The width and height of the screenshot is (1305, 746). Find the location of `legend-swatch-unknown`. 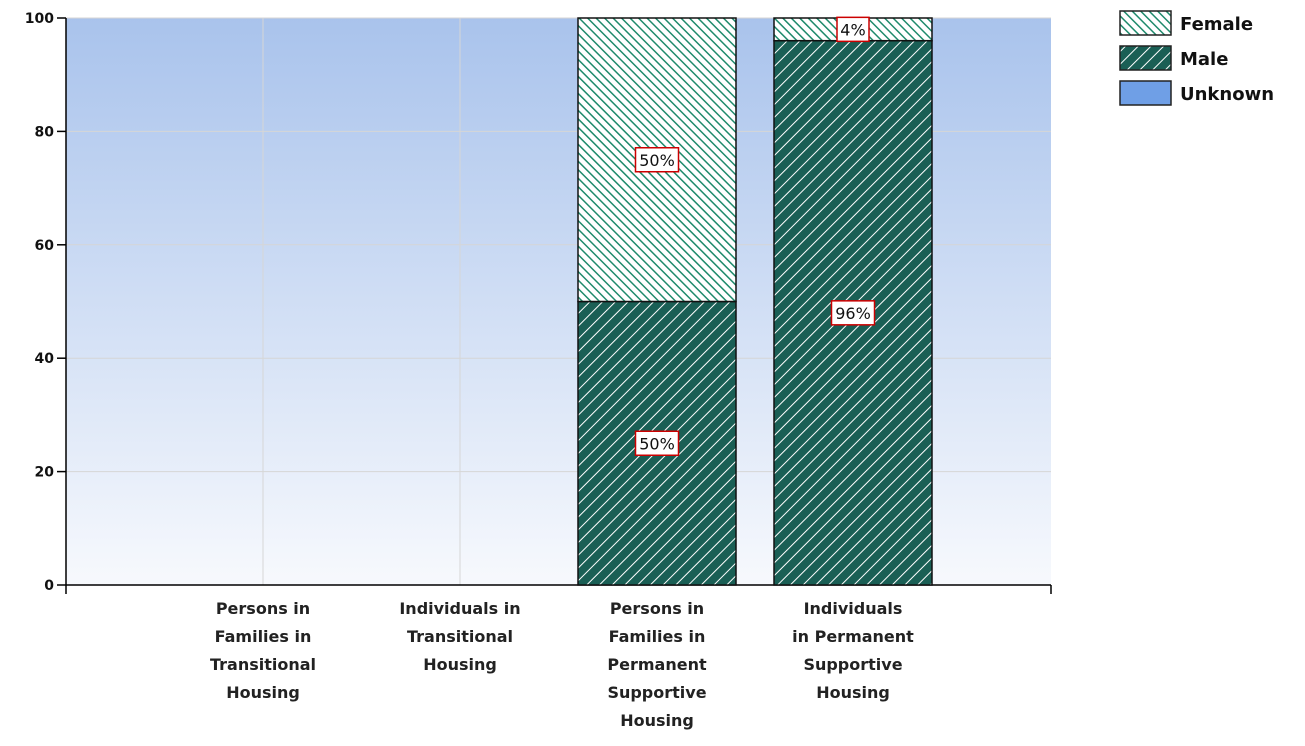

legend-swatch-unknown is located at coordinates (1145, 93).